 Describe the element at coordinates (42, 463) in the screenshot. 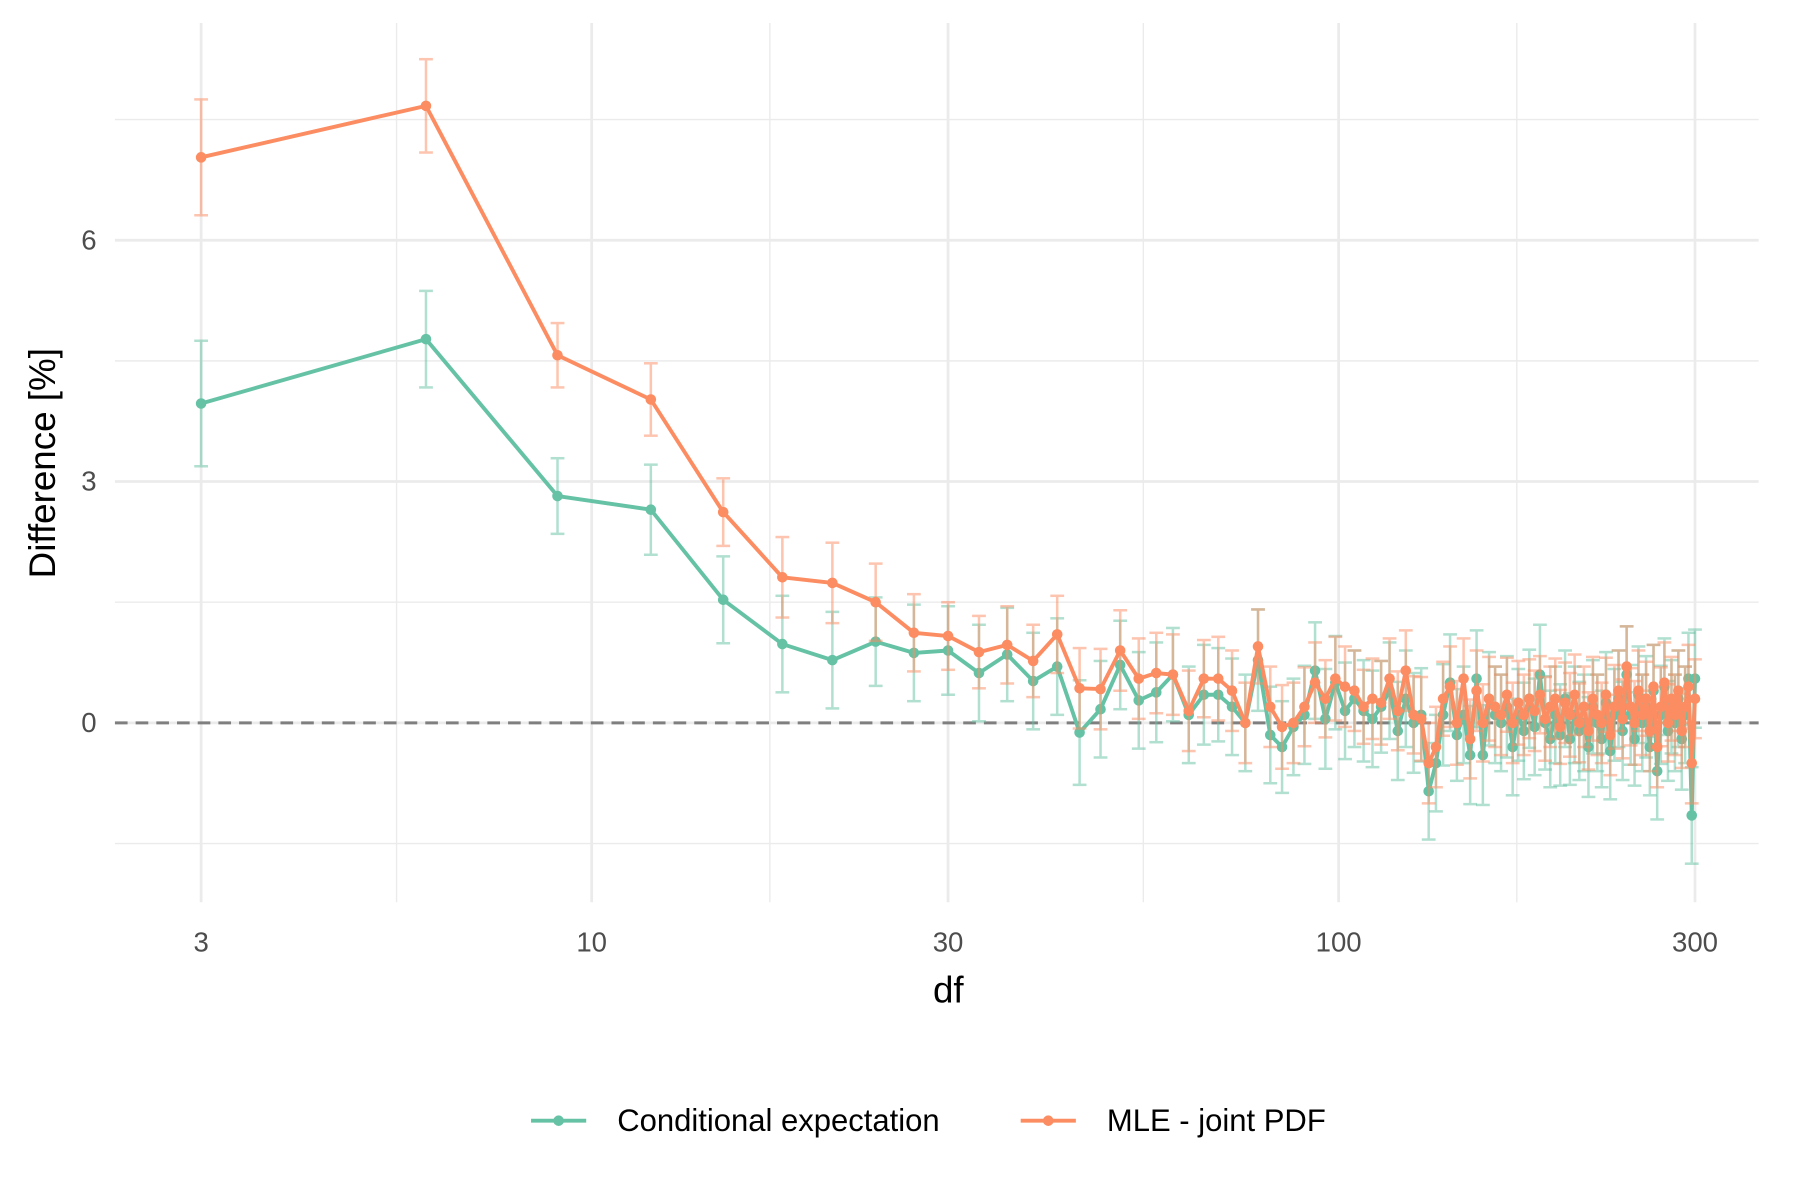

I see `y-axis-title: Difference [%]` at that location.